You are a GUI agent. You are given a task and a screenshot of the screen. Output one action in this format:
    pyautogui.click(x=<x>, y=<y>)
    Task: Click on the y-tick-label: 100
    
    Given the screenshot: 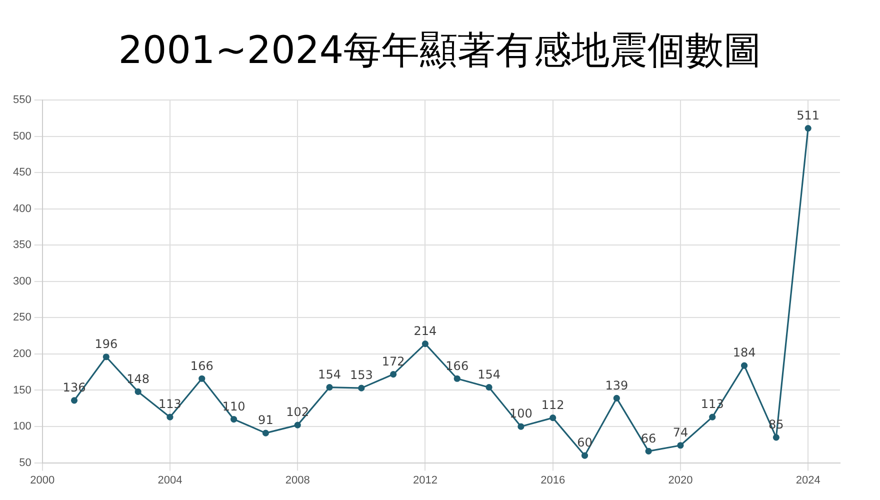 What is the action you would take?
    pyautogui.click(x=22, y=426)
    